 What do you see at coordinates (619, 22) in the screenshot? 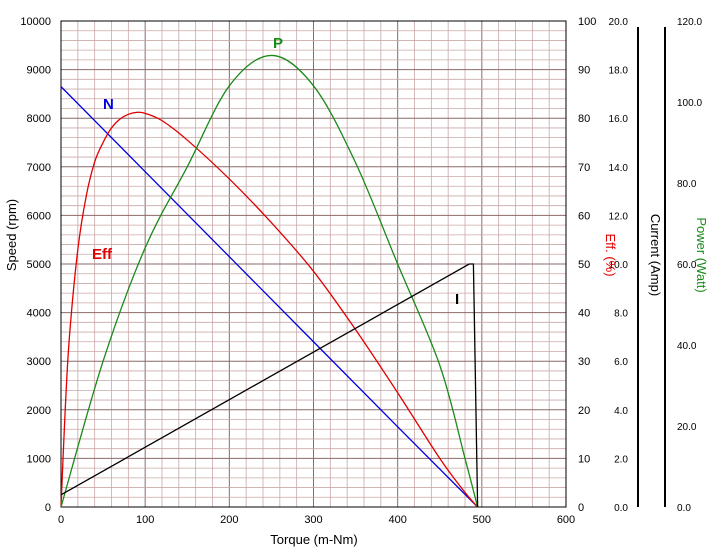
I see `current-tick-label: 20.0` at bounding box center [619, 22].